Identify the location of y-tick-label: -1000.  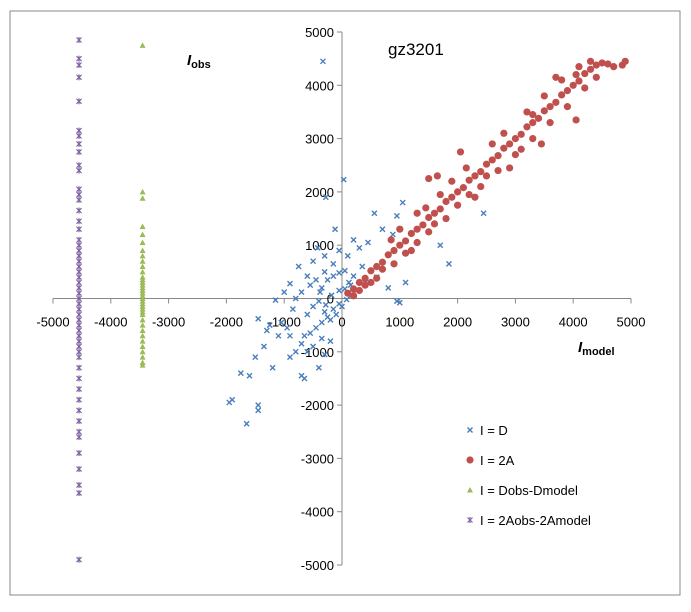
(317, 352).